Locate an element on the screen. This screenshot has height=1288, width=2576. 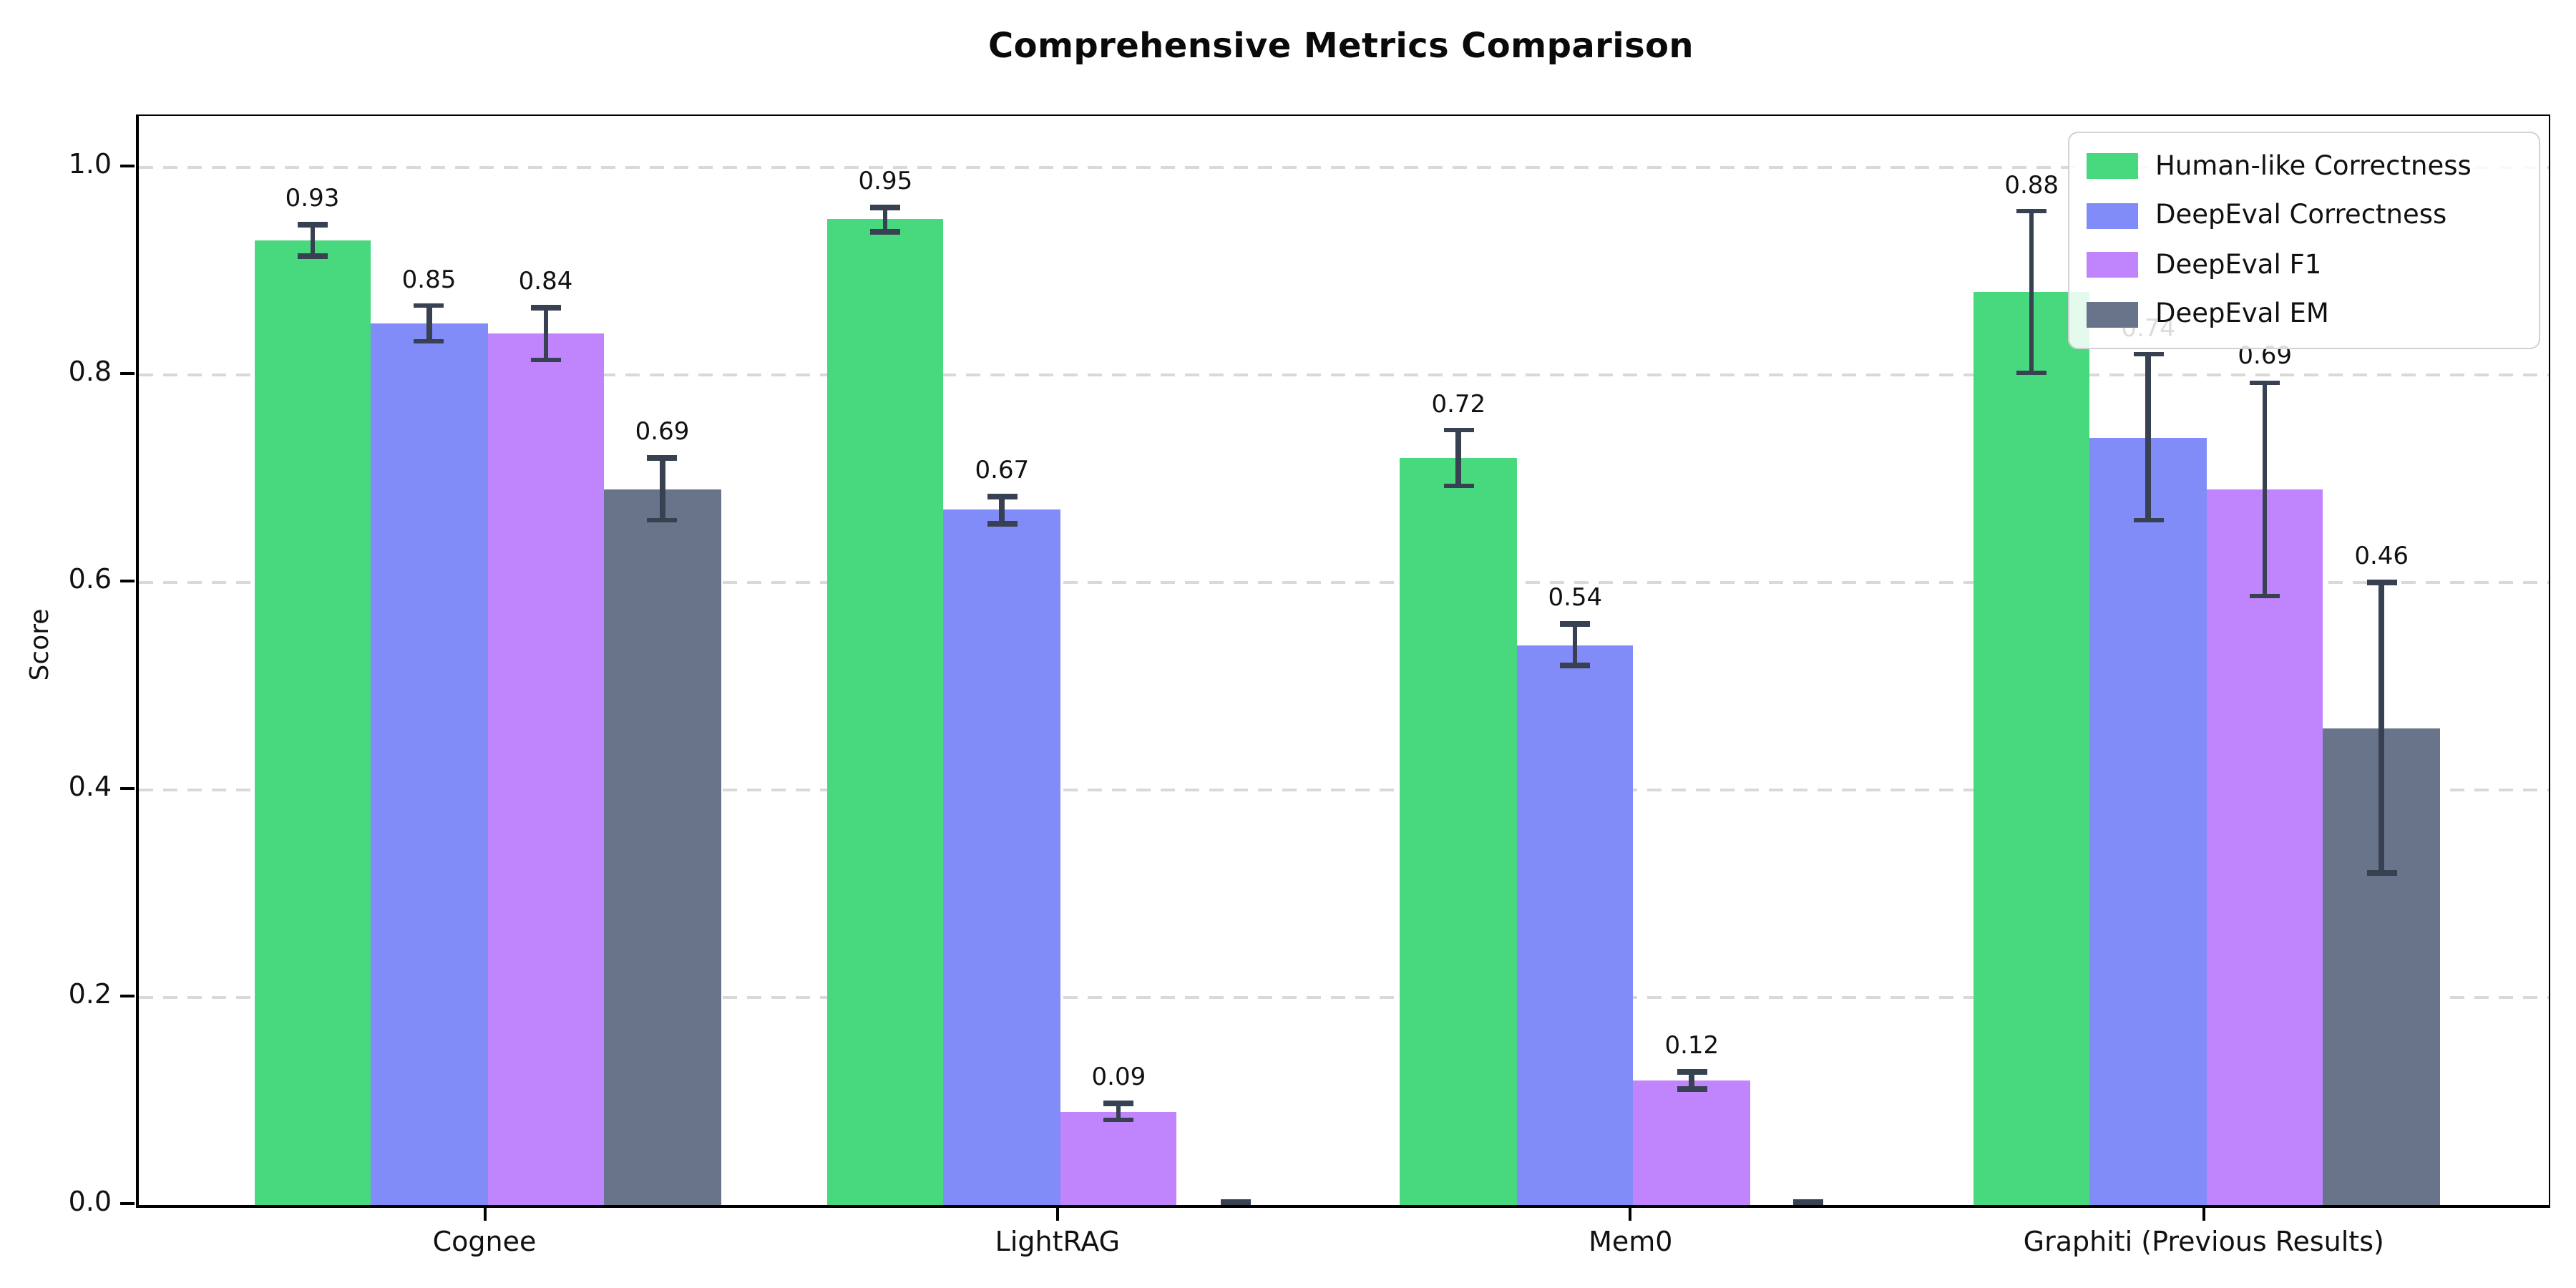
value-label: 0.69 is located at coordinates (662, 432).